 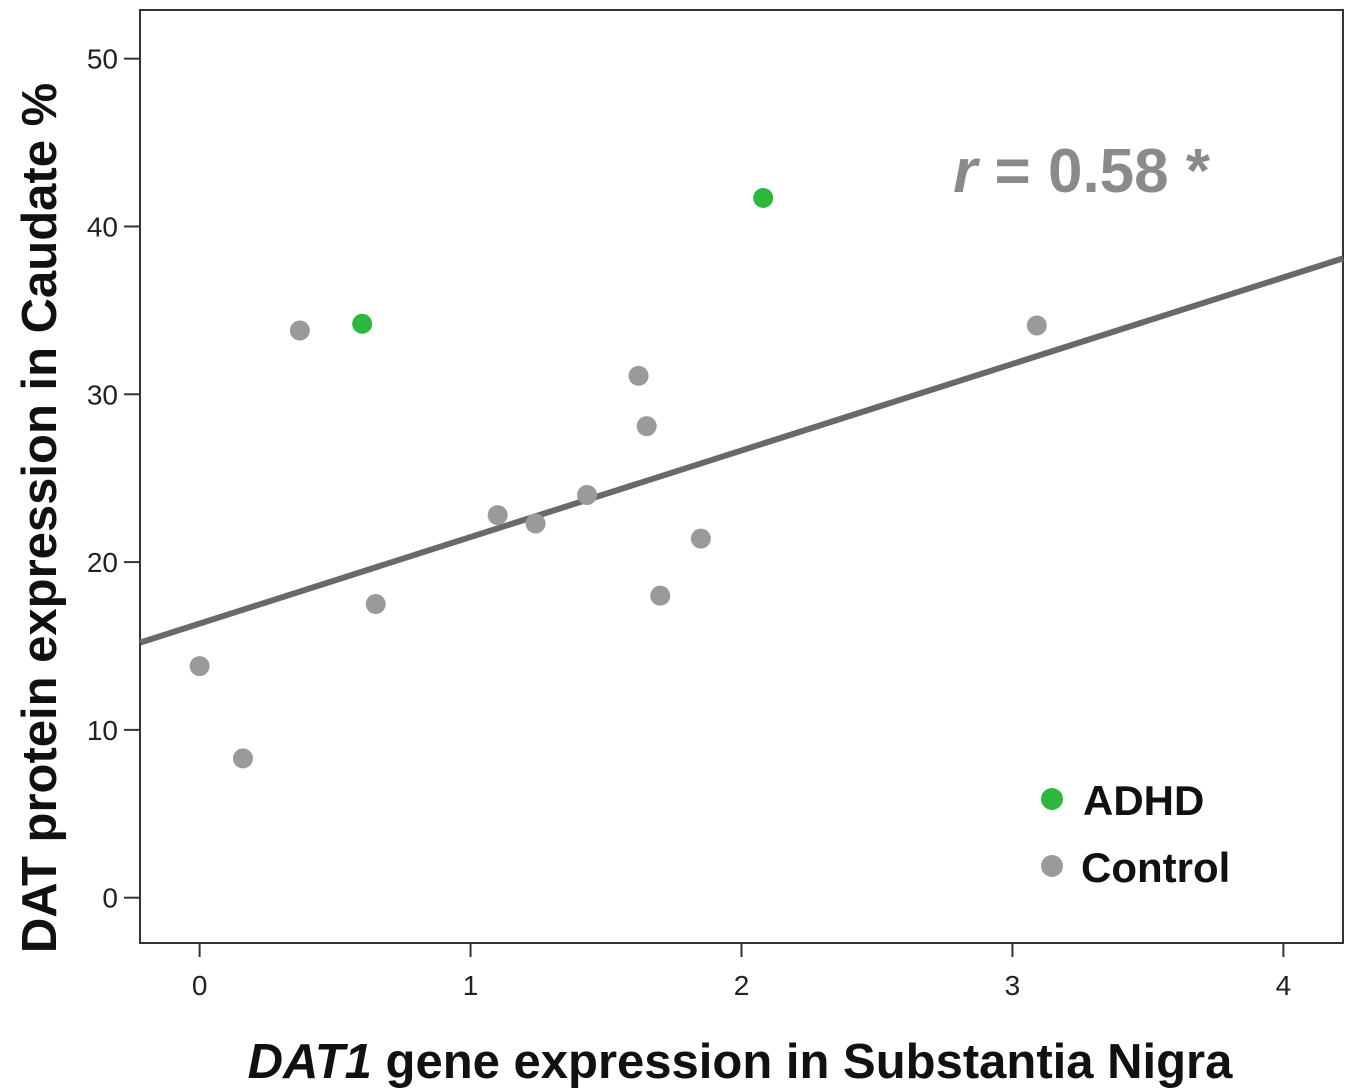 What do you see at coordinates (966, 171) in the screenshot?
I see `correlation-symbol: r` at bounding box center [966, 171].